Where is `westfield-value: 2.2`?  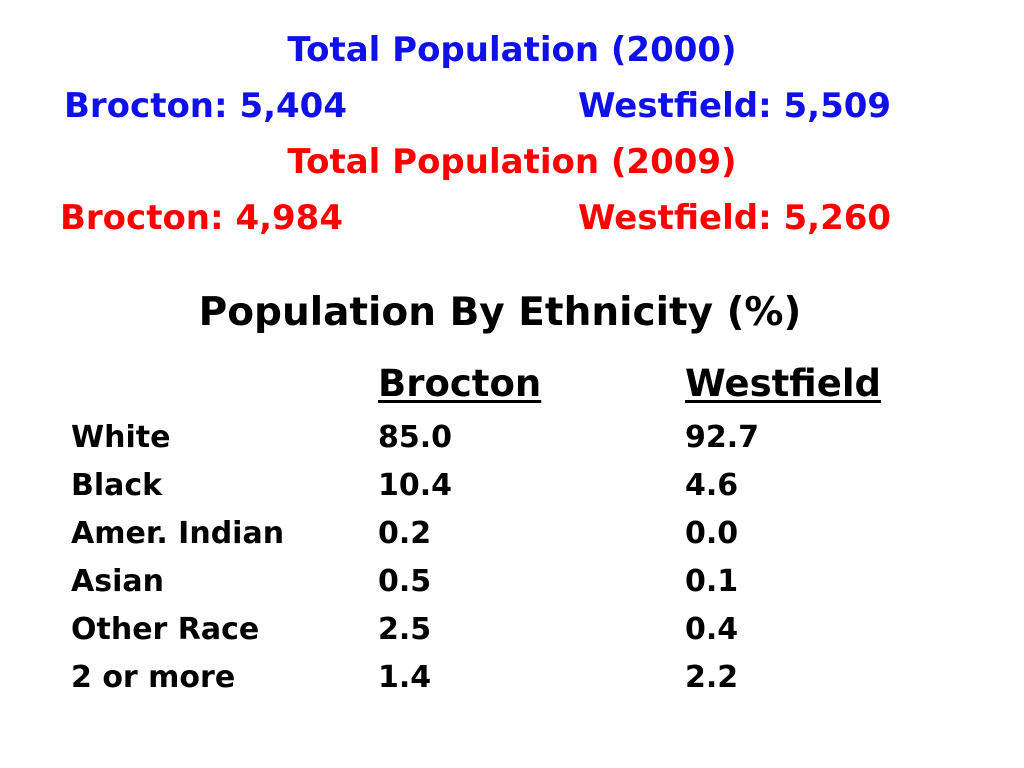
westfield-value: 2.2 is located at coordinates (712, 677).